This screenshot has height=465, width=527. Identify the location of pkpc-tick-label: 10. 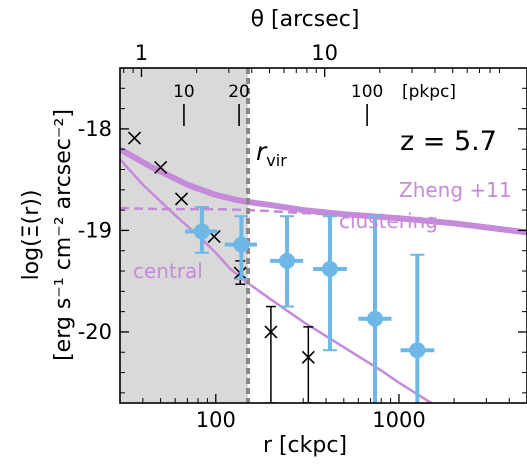
(184, 92).